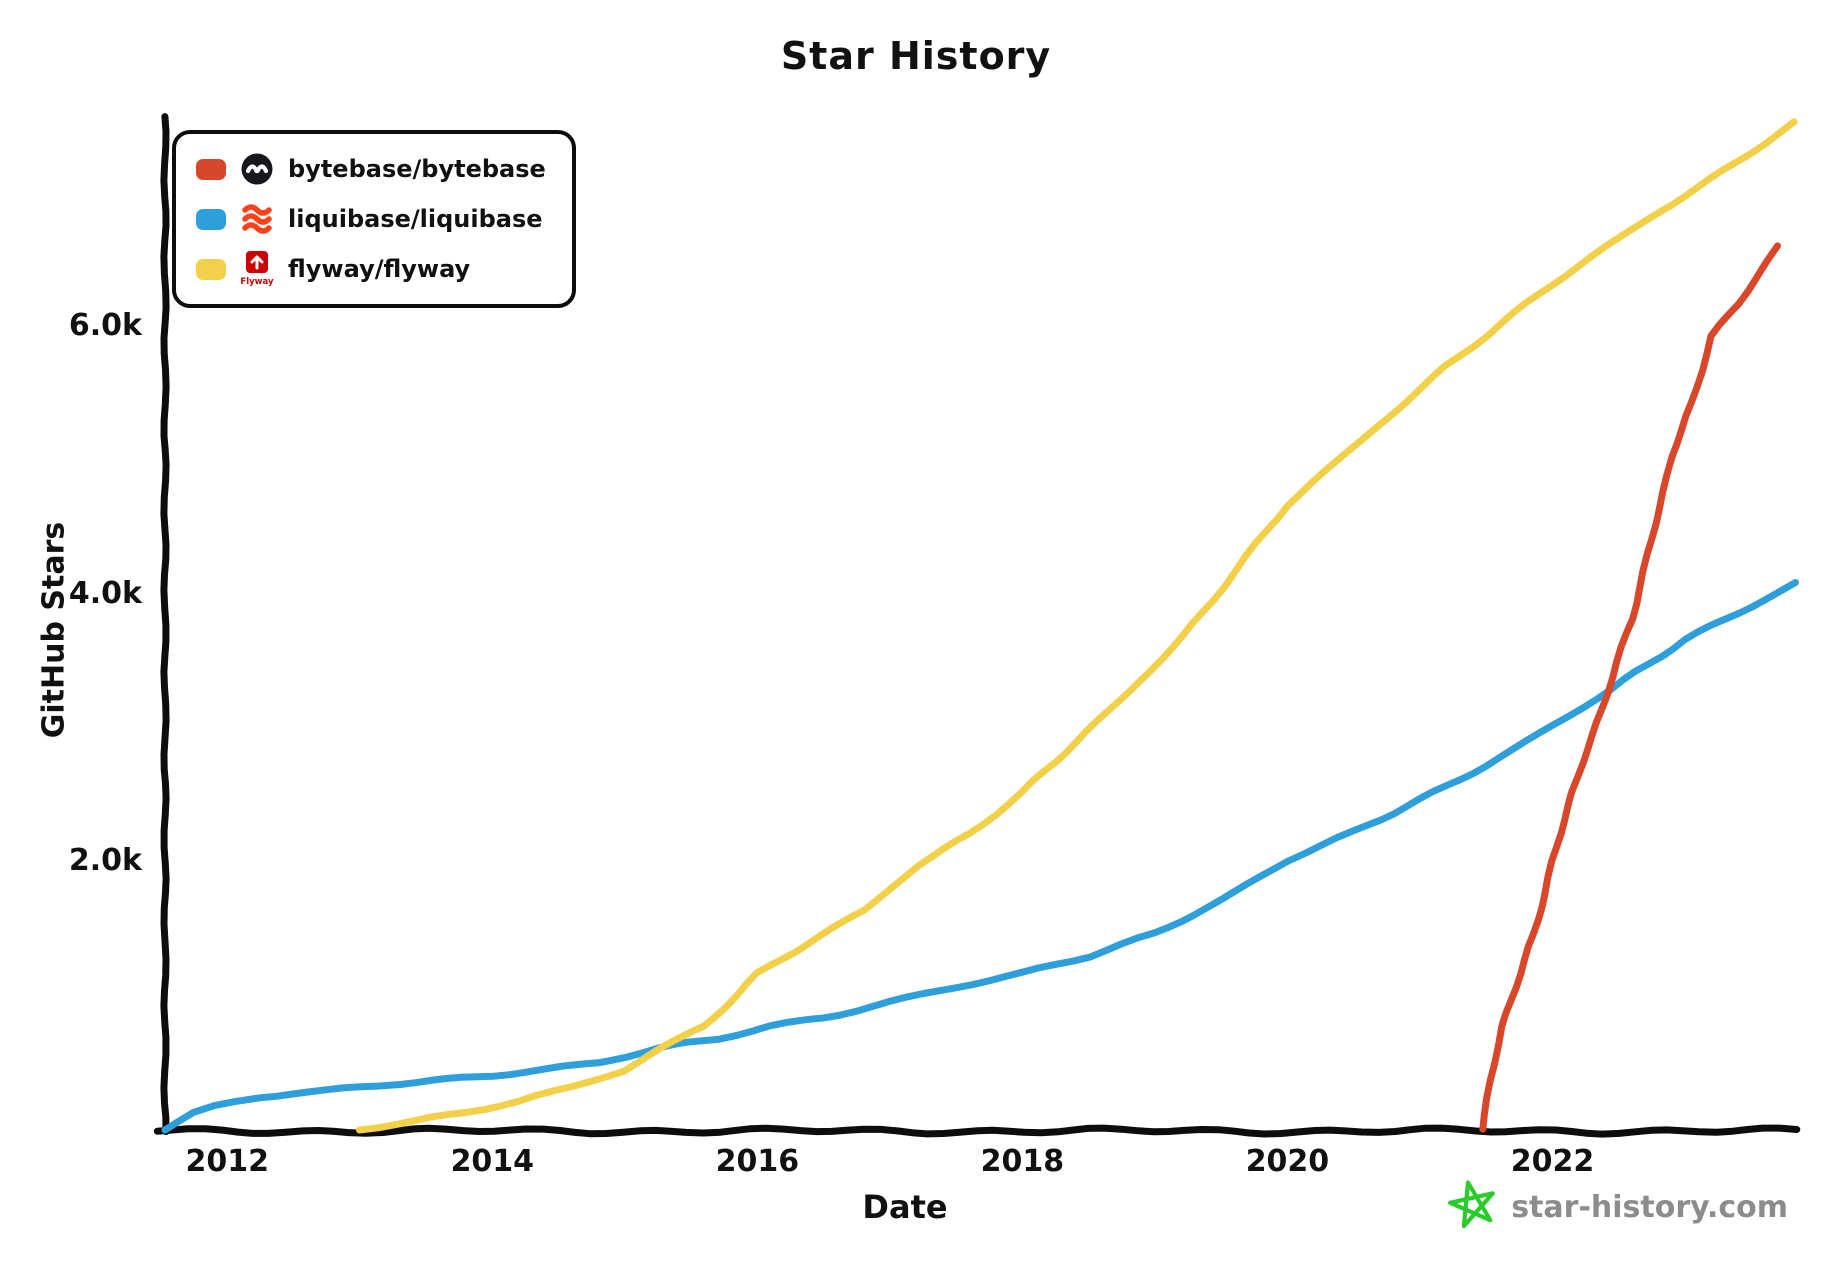 The image size is (1832, 1276). What do you see at coordinates (257, 282) in the screenshot?
I see `svg-text: Flyway` at bounding box center [257, 282].